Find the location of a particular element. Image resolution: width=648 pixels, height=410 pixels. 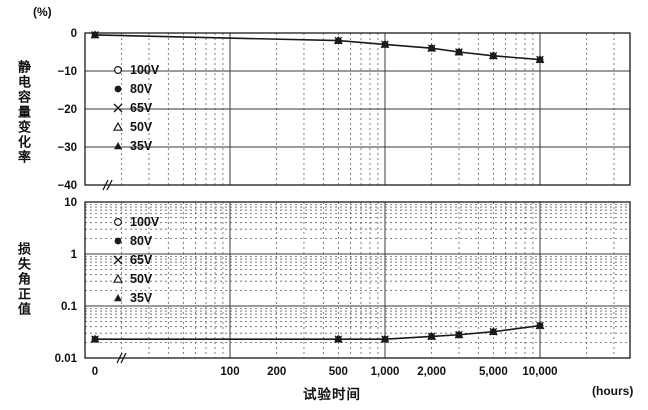

y-axis-unit-top: (%) is located at coordinates (42, 12).